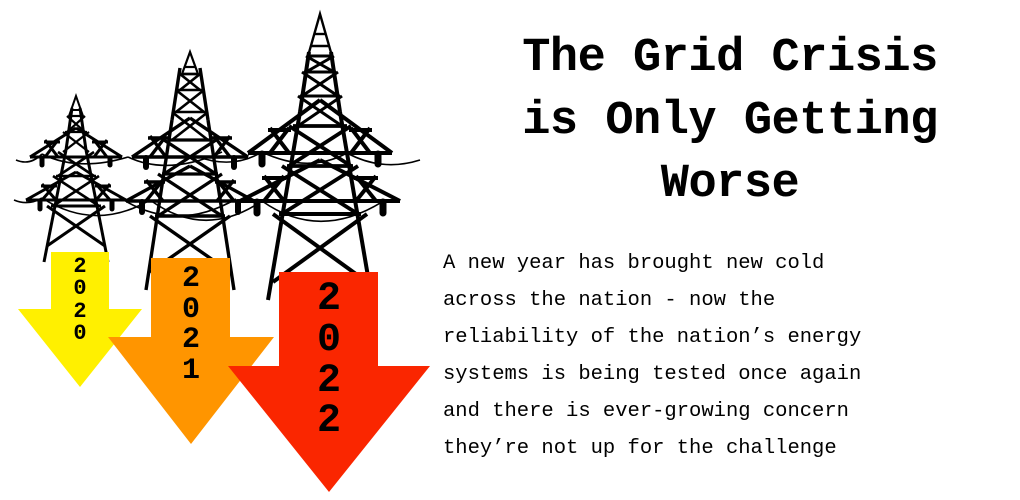 This screenshot has width=1020, height=500. I want to click on arrow-2021-digit-2: 0, so click(190, 309).